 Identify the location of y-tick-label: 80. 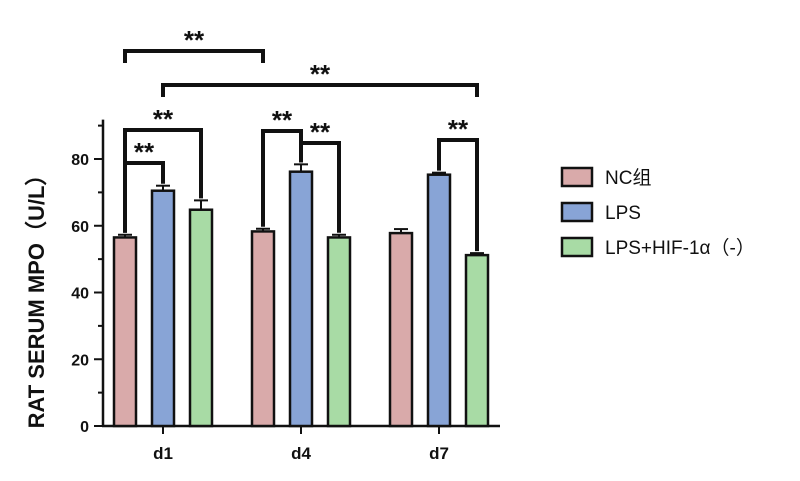
(80, 160).